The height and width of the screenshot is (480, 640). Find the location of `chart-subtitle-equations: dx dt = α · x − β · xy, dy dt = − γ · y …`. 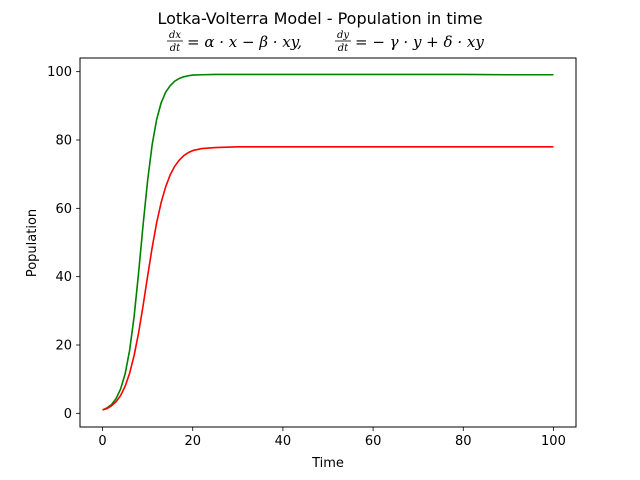

chart-subtitle-equations: dx dt = α · x − β · xy, dy dt = − γ · y … is located at coordinates (325, 42).